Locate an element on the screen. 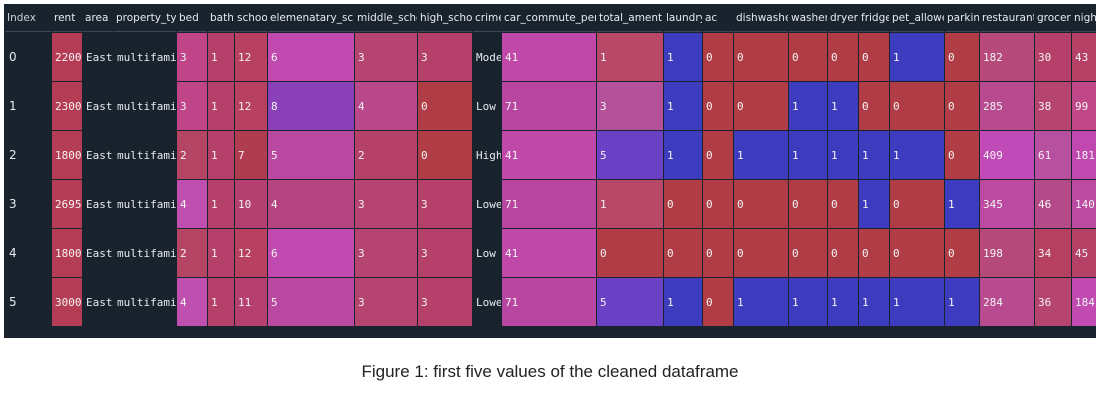 The image size is (1100, 400). table-cell: 1800 is located at coordinates (67, 253).